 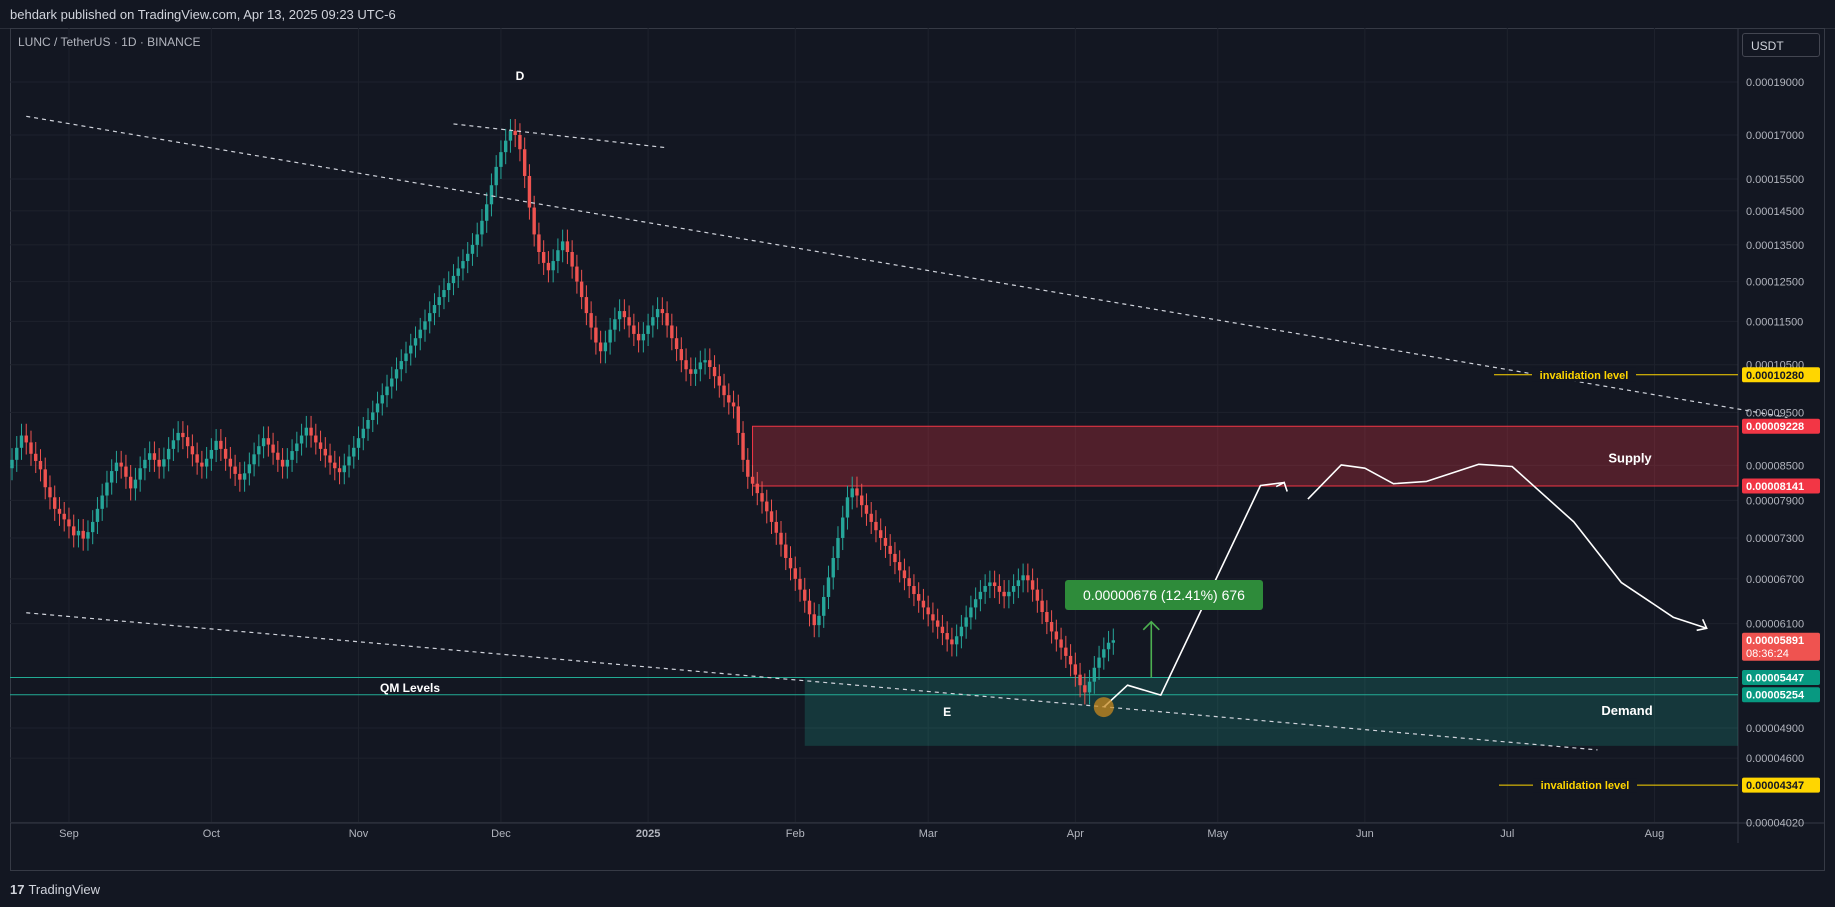 What do you see at coordinates (917, 890) in the screenshot?
I see `footer: 17 TradingView` at bounding box center [917, 890].